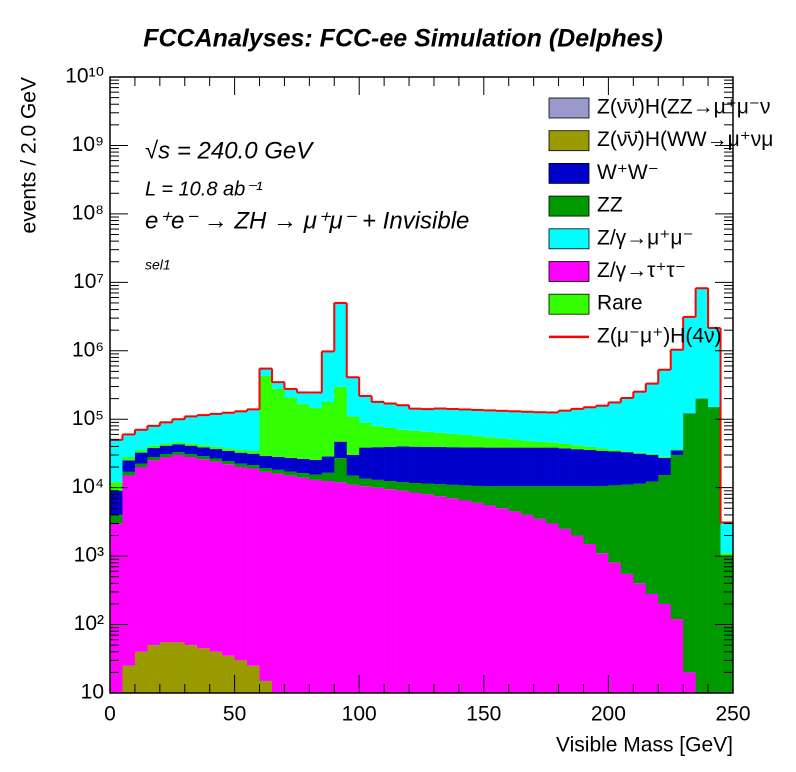 This screenshot has height=772, width=796. Describe the element at coordinates (620, 303) in the screenshot. I see `legend-label: Rare` at that location.